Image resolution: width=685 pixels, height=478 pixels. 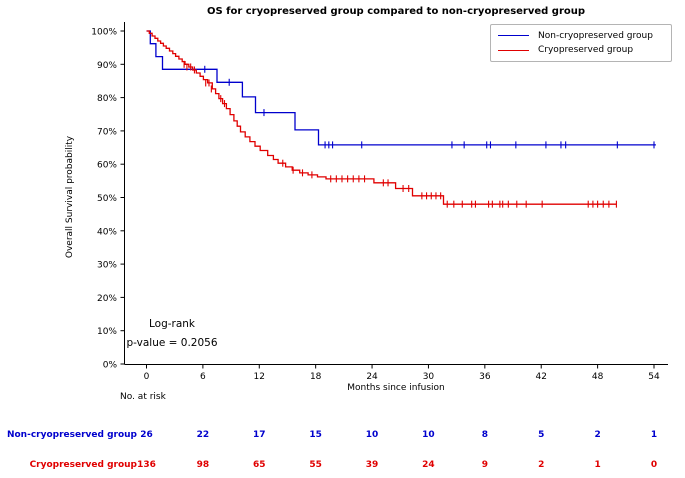 What do you see at coordinates (259, 465) in the screenshot?
I see `svg-text: 65` at bounding box center [259, 465].